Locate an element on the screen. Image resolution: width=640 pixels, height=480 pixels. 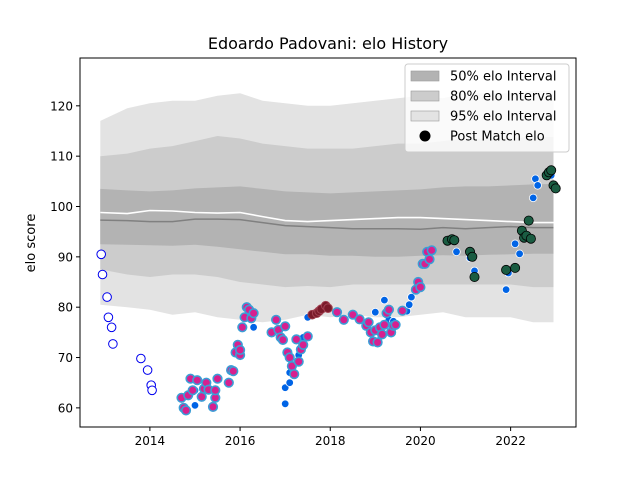
mean-line is located at coordinates (327, 216).